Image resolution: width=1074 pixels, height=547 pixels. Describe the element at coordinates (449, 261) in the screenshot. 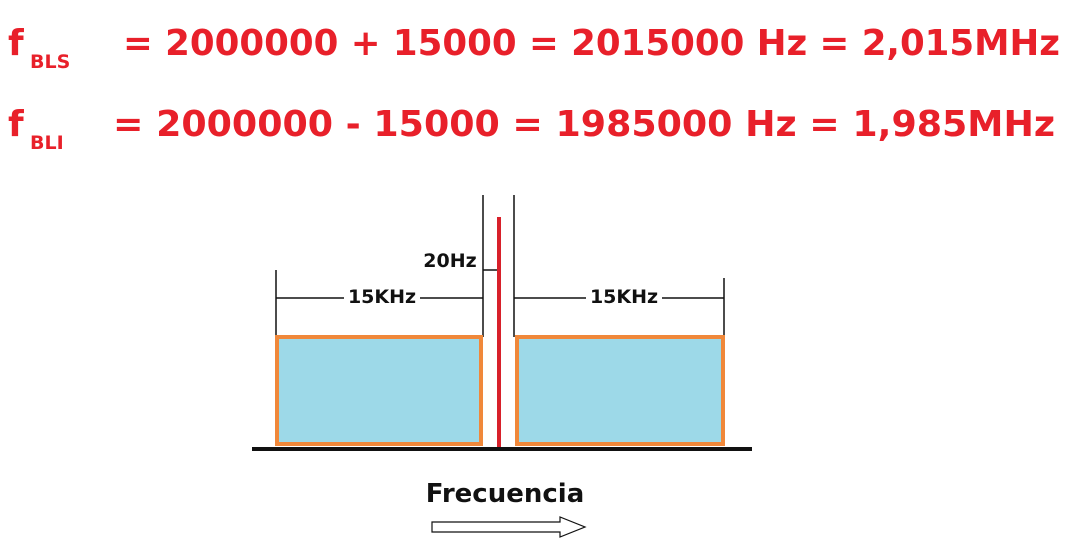

I see `gap-label: 20Hz` at that location.